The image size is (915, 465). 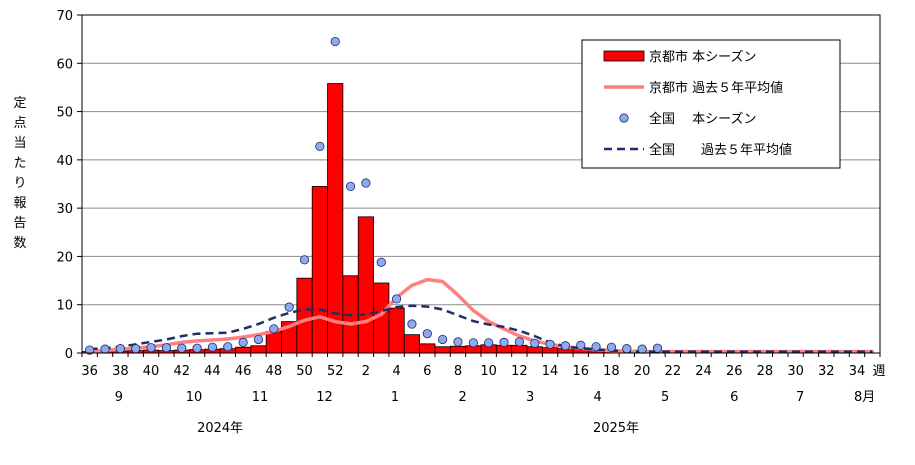 I want to click on y-tick-label: 70, so click(x=64, y=16).